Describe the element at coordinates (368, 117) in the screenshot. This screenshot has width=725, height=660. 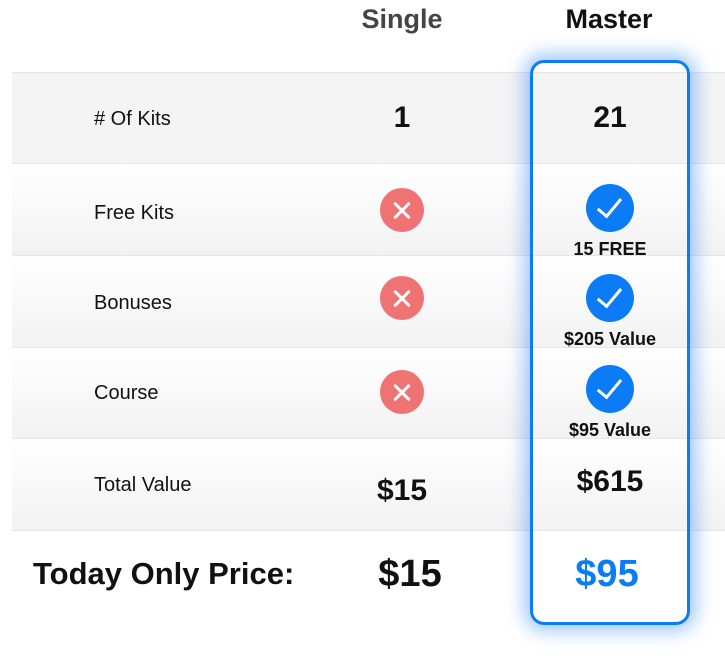
I see `table-row: # Of Kits 1 21` at that location.